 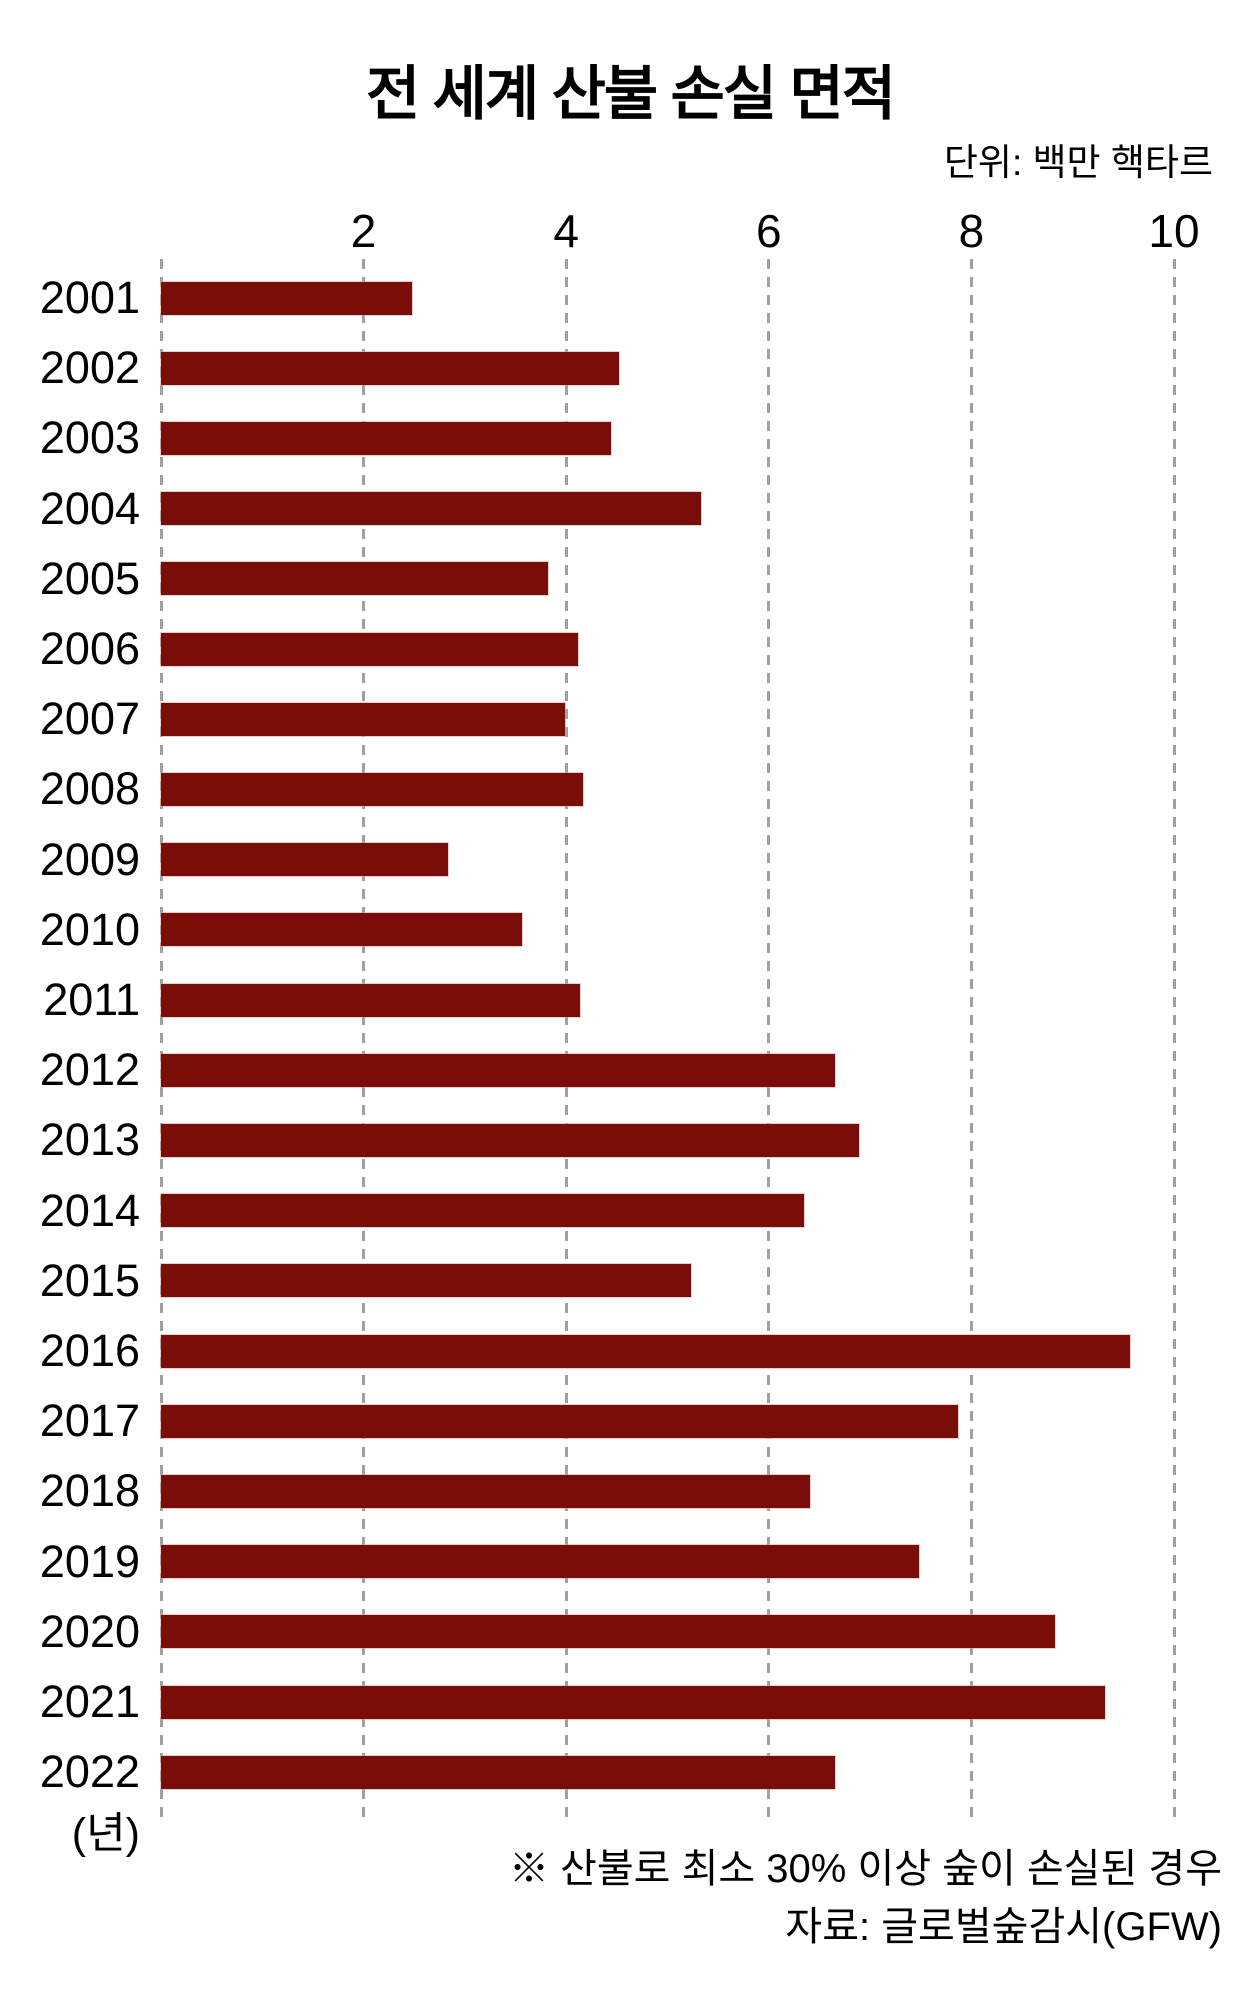 I want to click on bar-2022, so click(x=498, y=1772).